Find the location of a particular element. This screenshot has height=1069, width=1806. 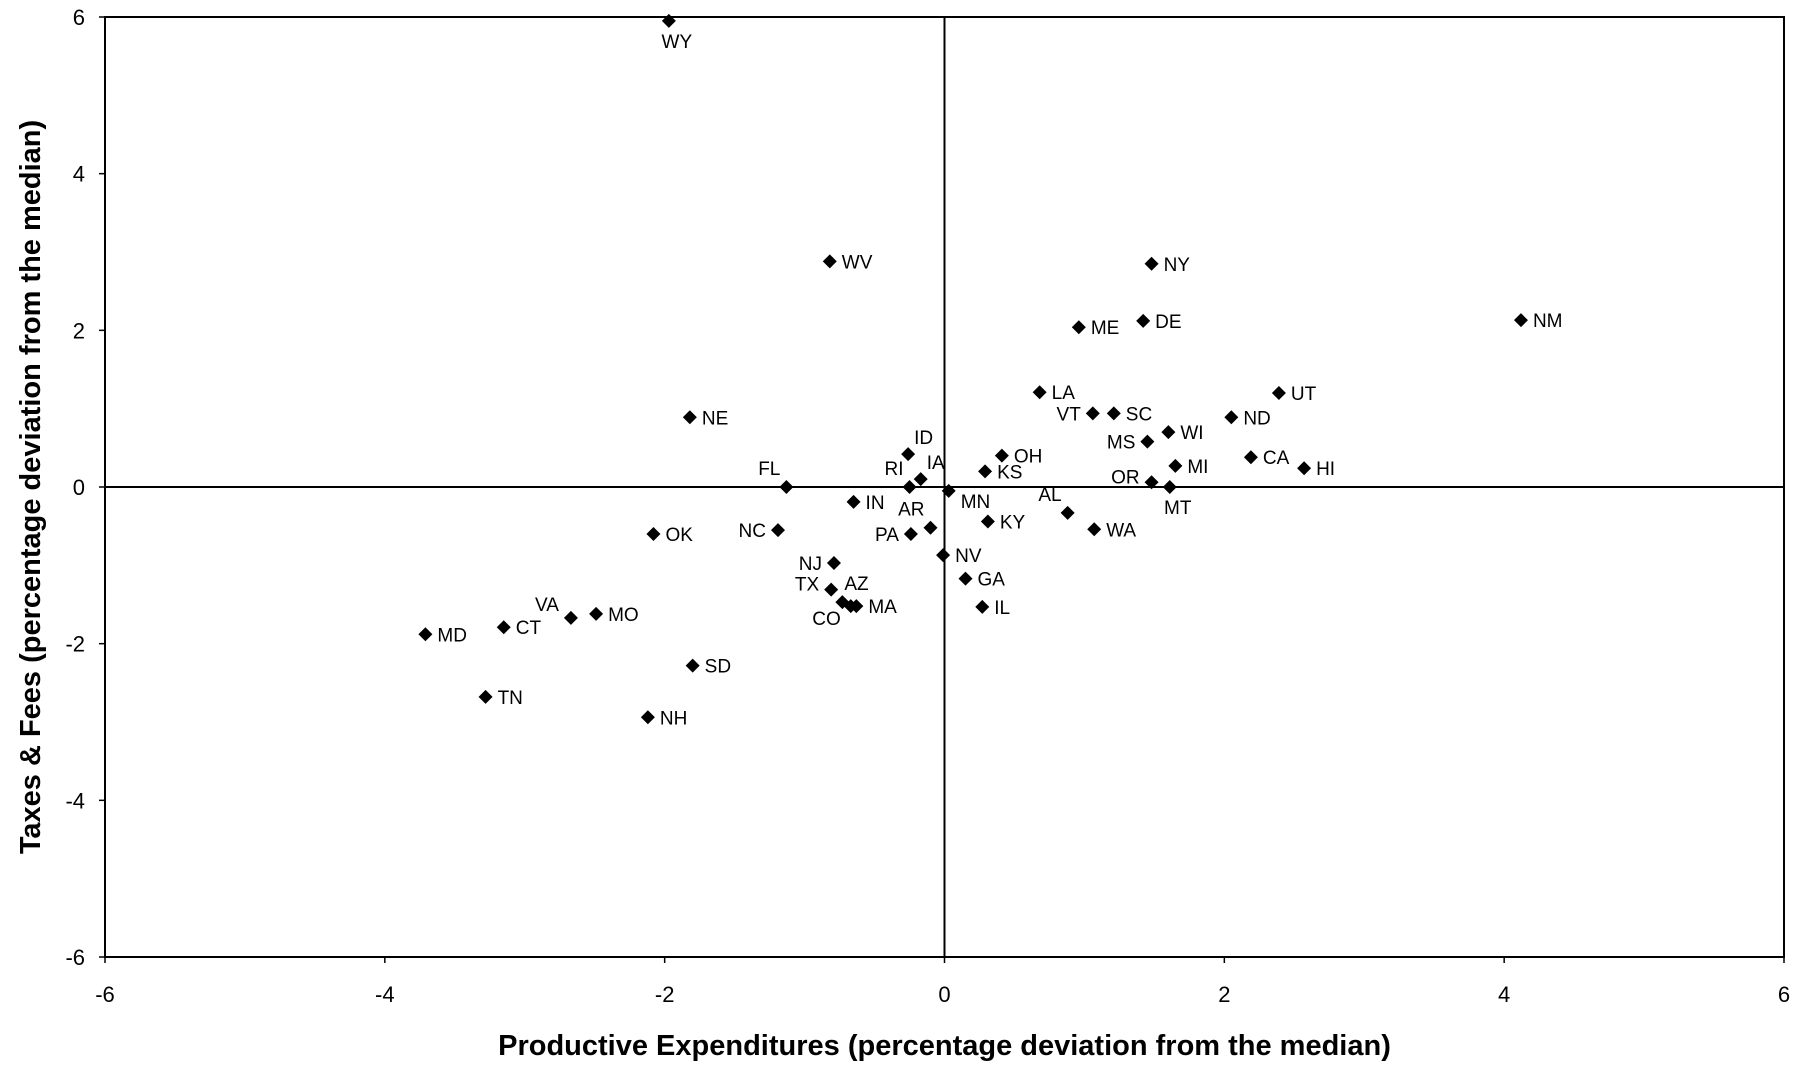

point-ma is located at coordinates (856, 606).